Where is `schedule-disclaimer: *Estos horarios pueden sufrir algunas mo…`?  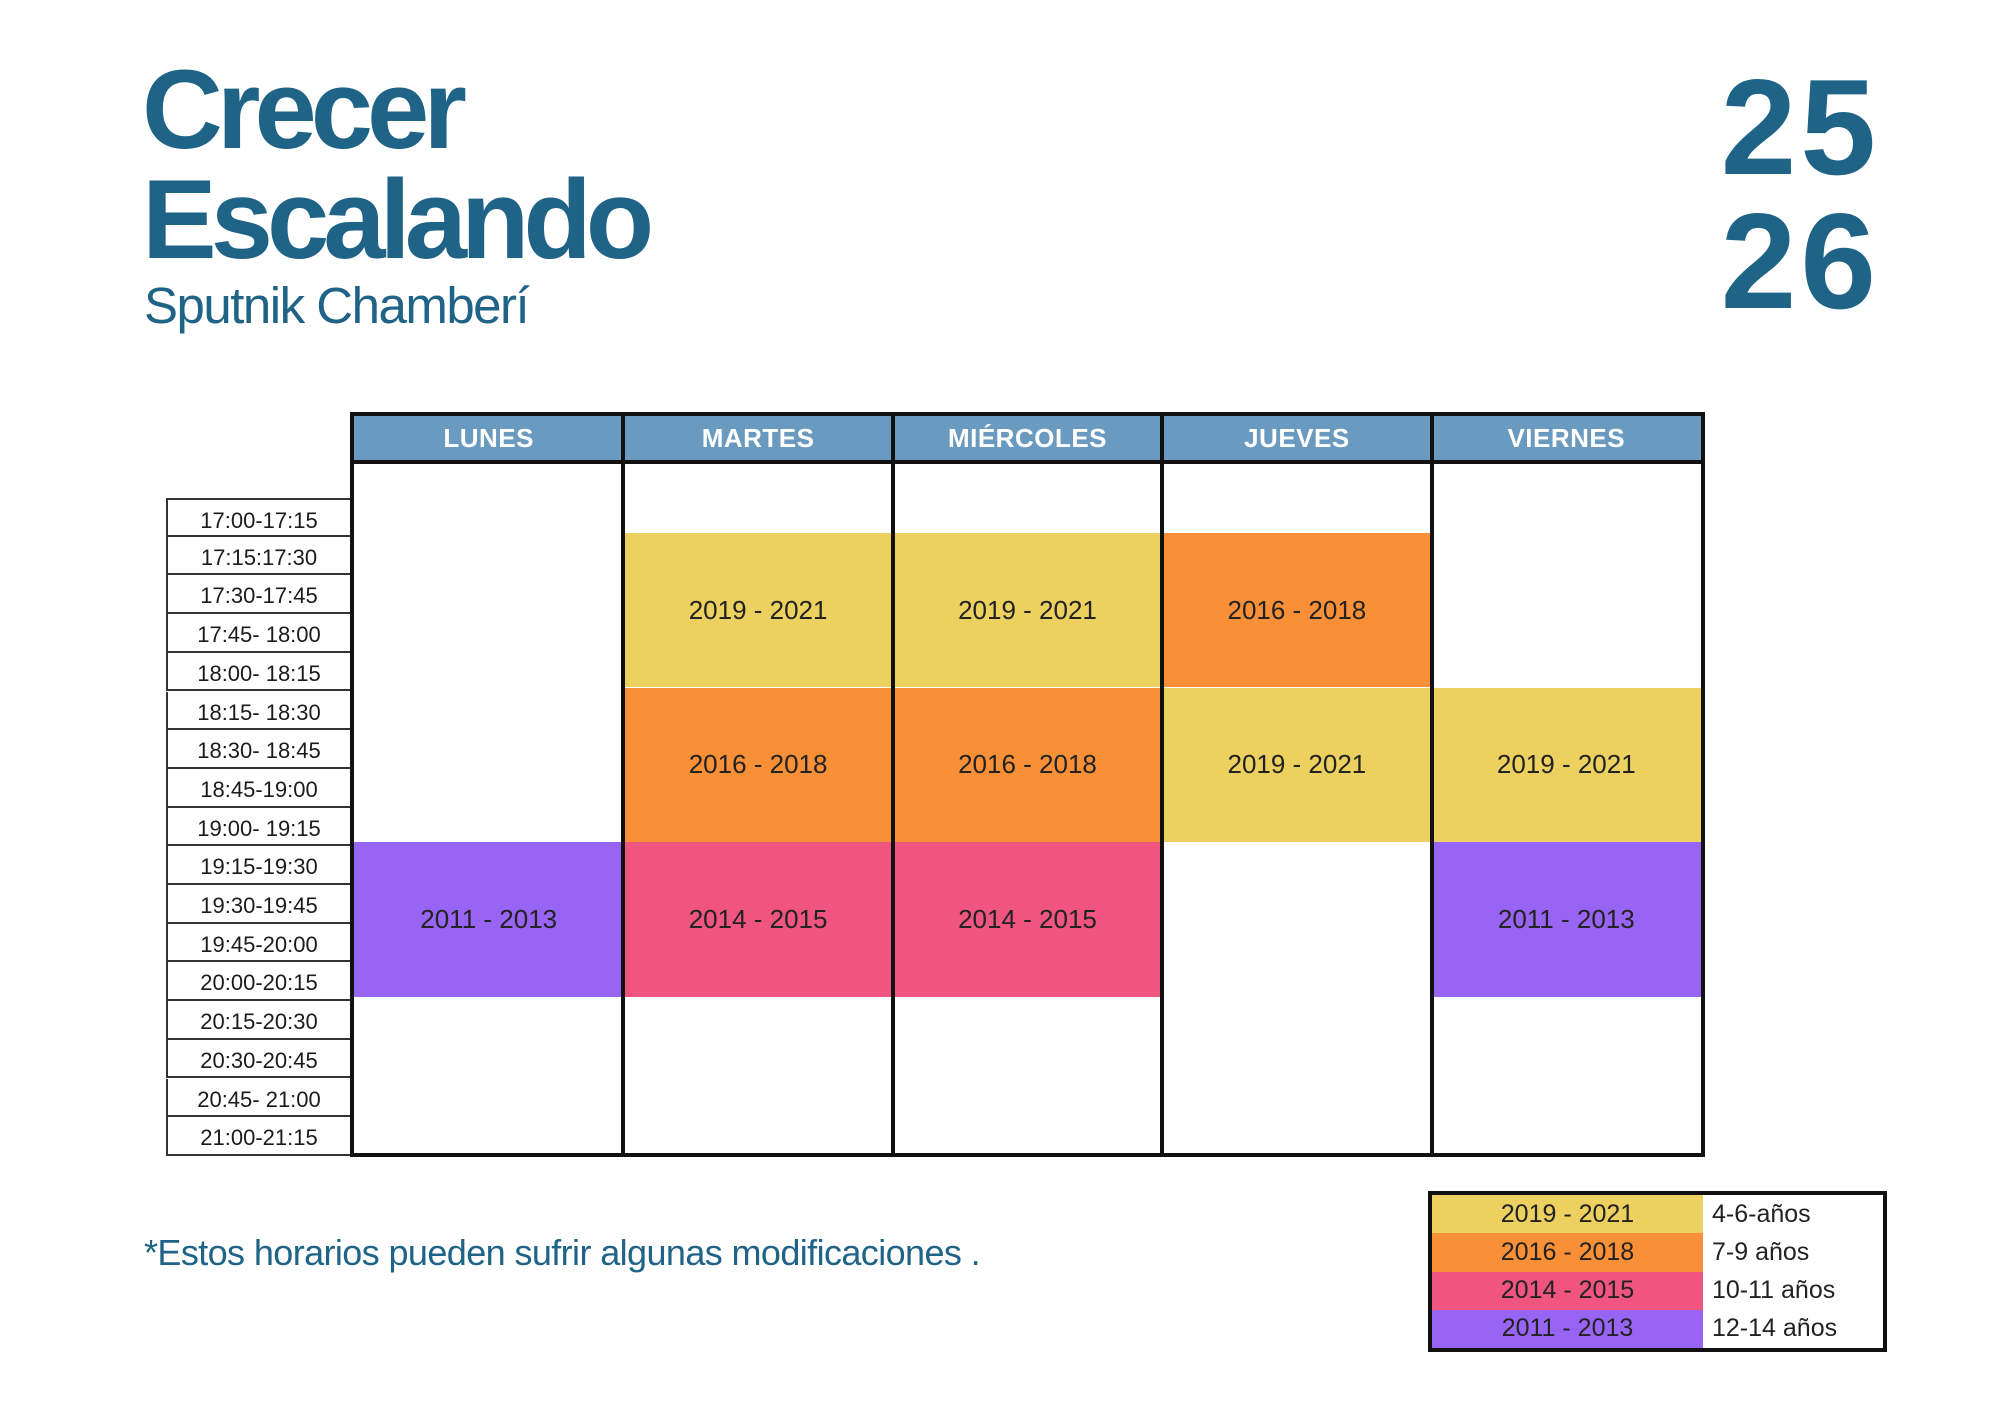 schedule-disclaimer: *Estos horarios pueden sufrir algunas mo… is located at coordinates (562, 1252).